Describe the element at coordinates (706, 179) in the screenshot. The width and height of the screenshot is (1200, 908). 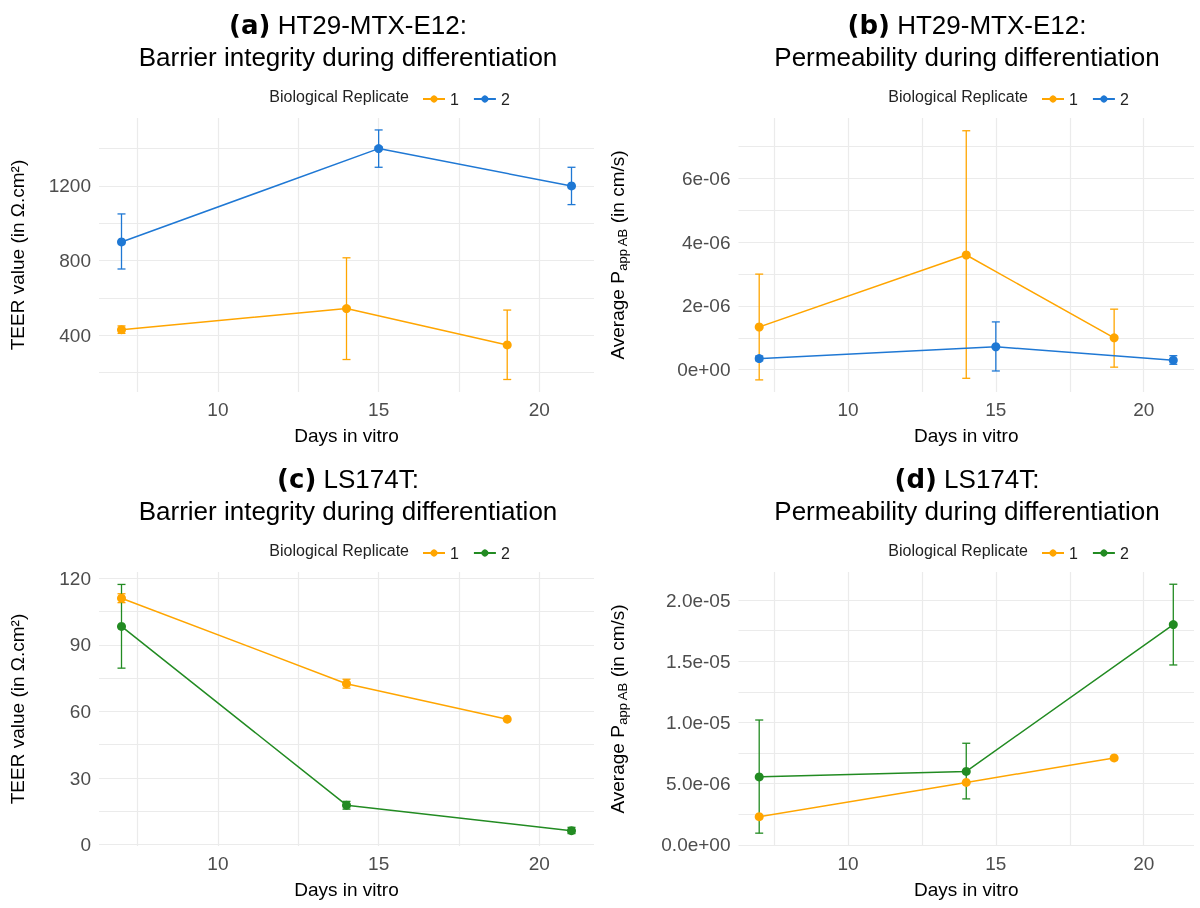
I see `y-tick-label: 6e-06` at that location.